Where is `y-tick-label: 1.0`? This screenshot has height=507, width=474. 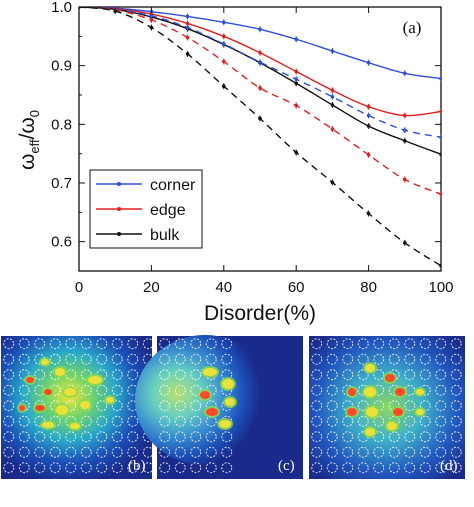
y-tick-label: 1.0 is located at coordinates (61, 8).